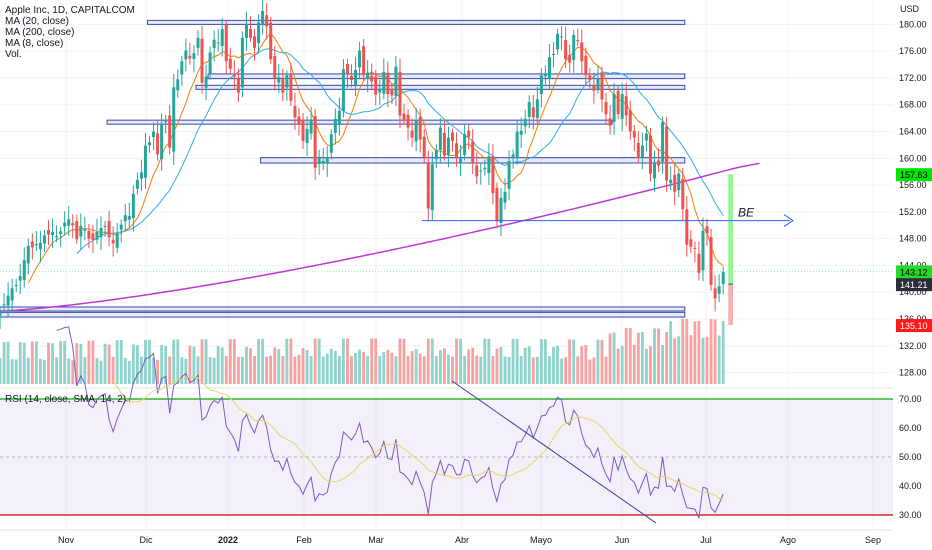  I want to click on time-label: Dic, so click(146, 540).